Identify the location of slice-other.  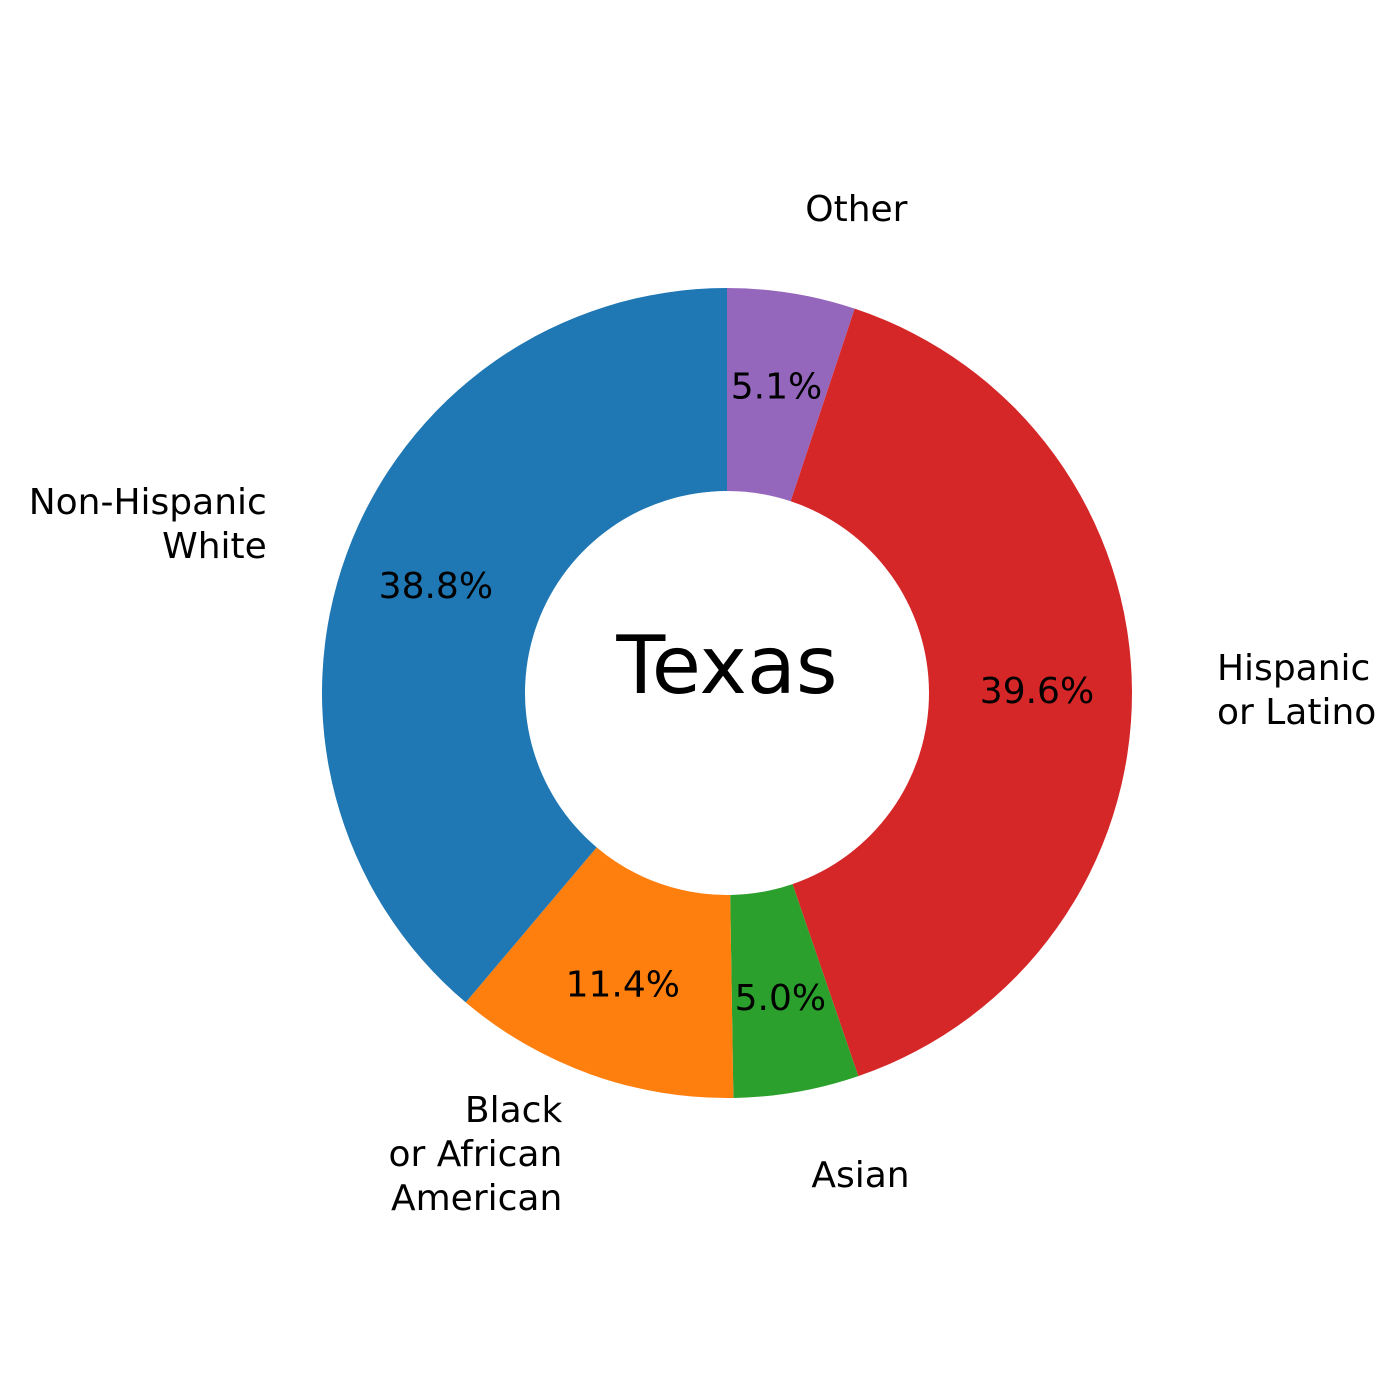
(791, 395).